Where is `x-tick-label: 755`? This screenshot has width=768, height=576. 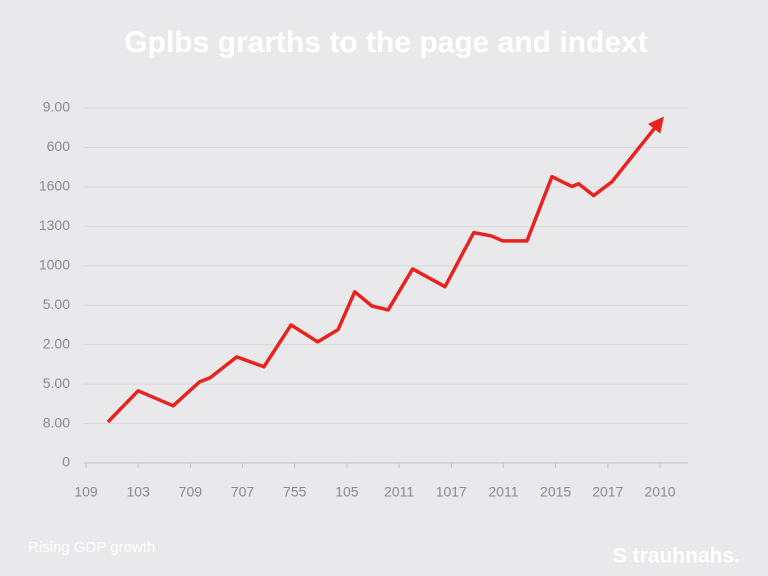
x-tick-label: 755 is located at coordinates (295, 492).